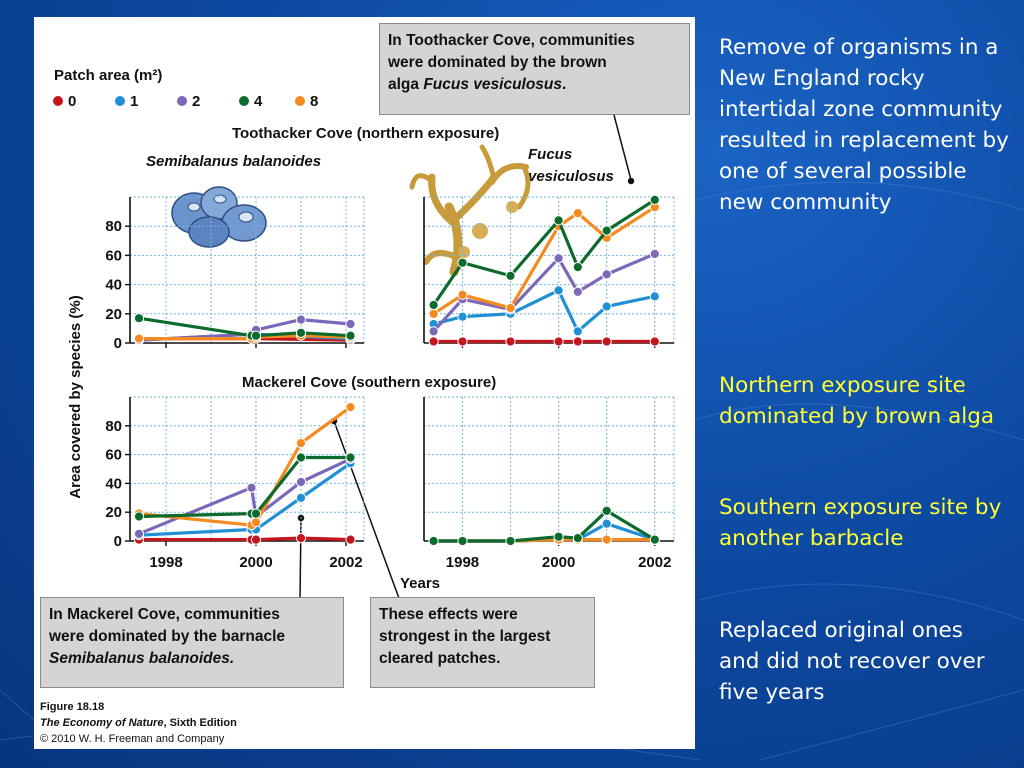 This screenshot has width=1024, height=768. Describe the element at coordinates (369, 382) in the screenshot. I see `bottom-panel-title: Mackerel Cove (southern exposure)` at that location.